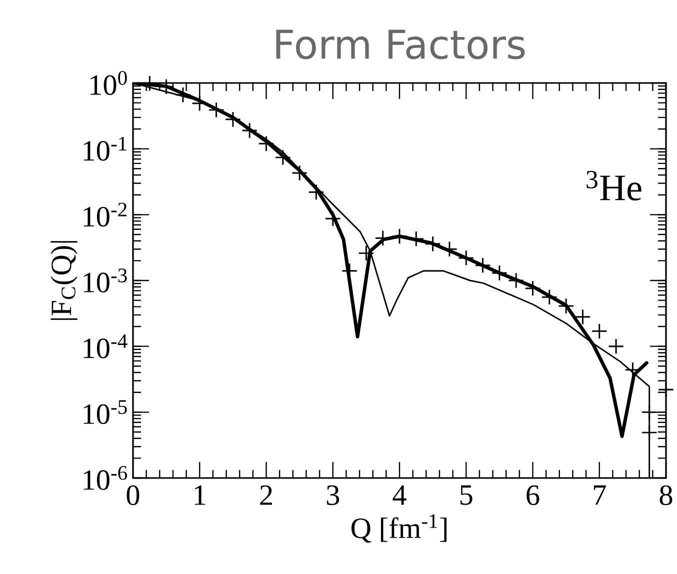 This screenshot has height=574, width=677. What do you see at coordinates (466, 495) in the screenshot?
I see `x-tick-label: 5` at bounding box center [466, 495].